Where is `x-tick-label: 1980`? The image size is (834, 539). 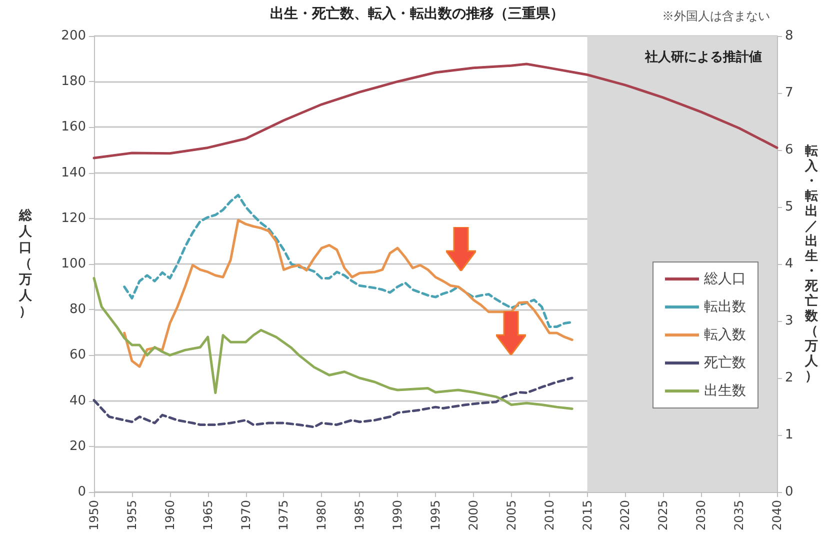
x-tick-label: 1980 is located at coordinates (321, 515).